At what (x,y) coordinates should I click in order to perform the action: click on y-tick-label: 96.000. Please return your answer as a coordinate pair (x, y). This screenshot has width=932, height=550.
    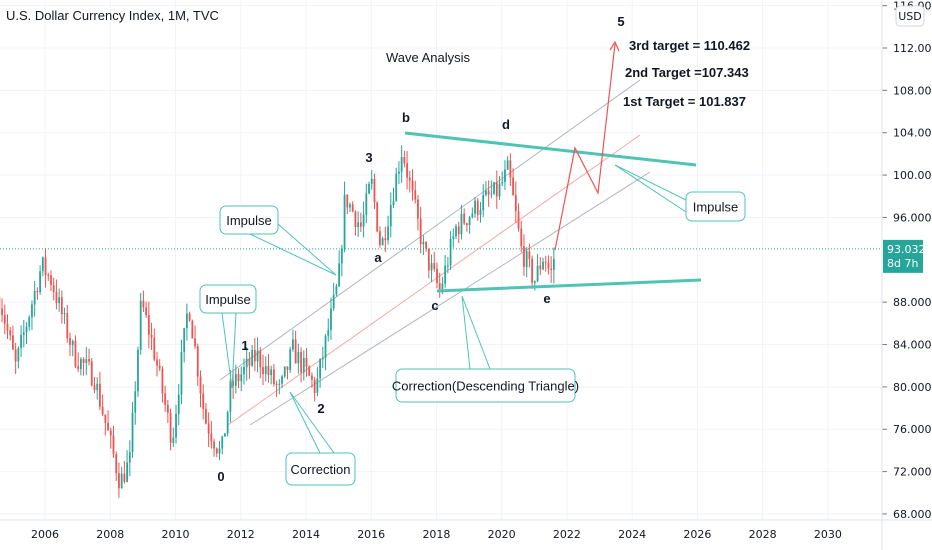
    Looking at the image, I should click on (912, 217).